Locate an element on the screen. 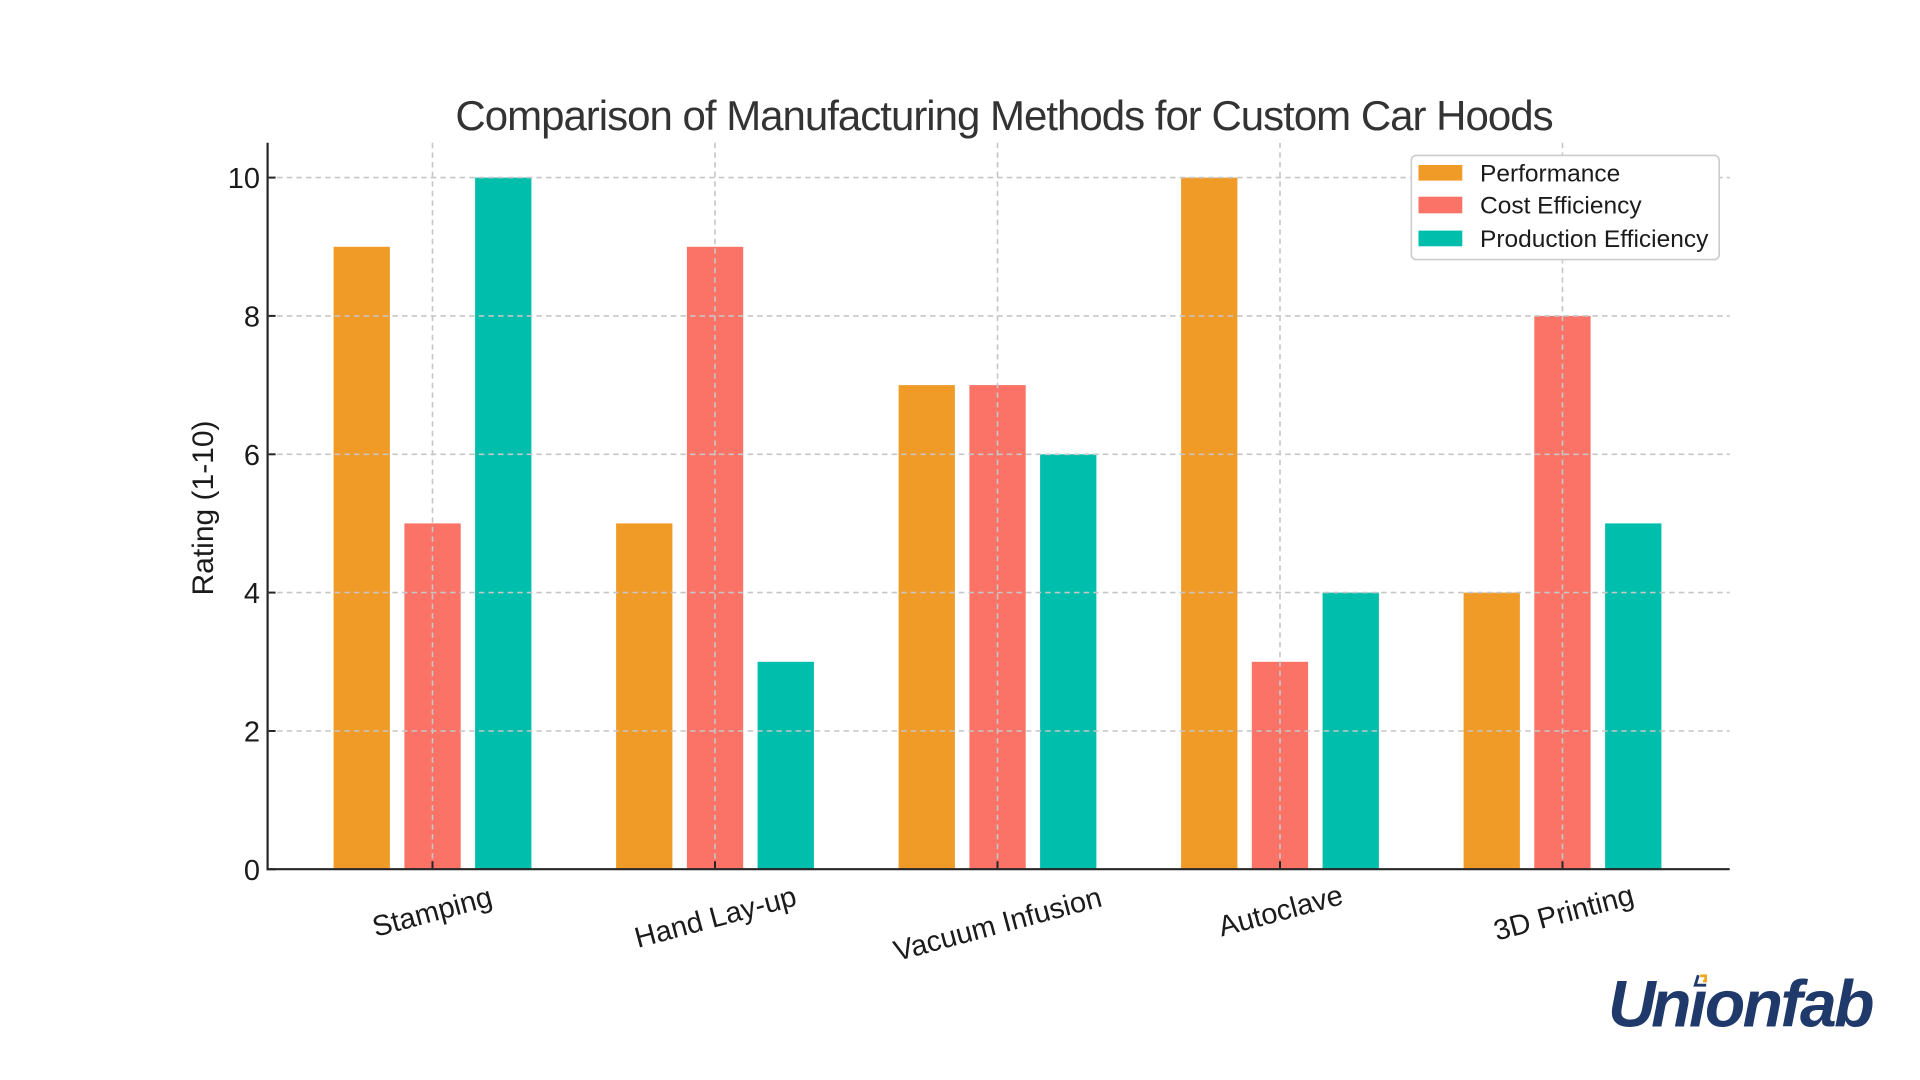 This screenshot has width=1920, height=1080. svg-text: Cost Efficiency is located at coordinates (1561, 206).